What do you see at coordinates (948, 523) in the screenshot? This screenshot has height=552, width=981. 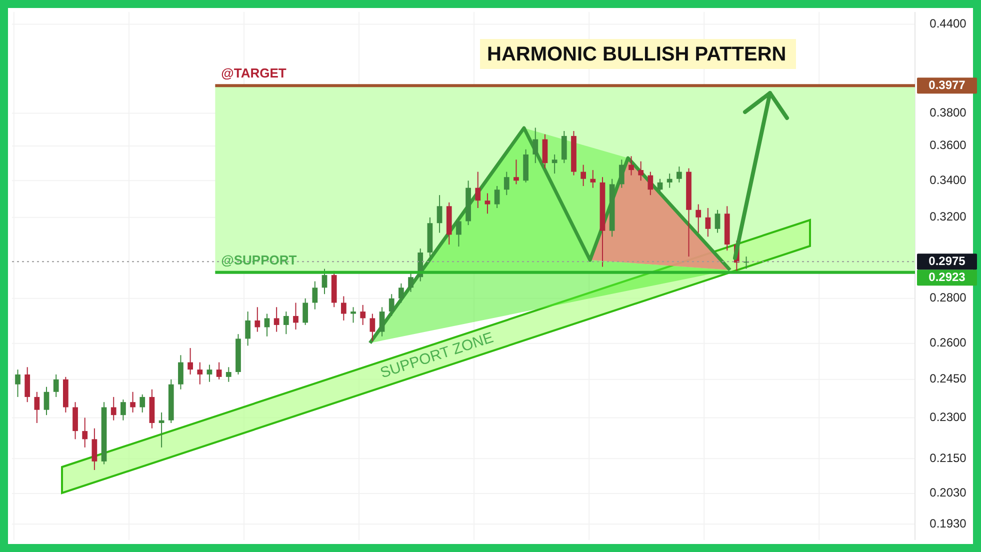 I see `y-tick-label: 0.1930` at bounding box center [948, 523].